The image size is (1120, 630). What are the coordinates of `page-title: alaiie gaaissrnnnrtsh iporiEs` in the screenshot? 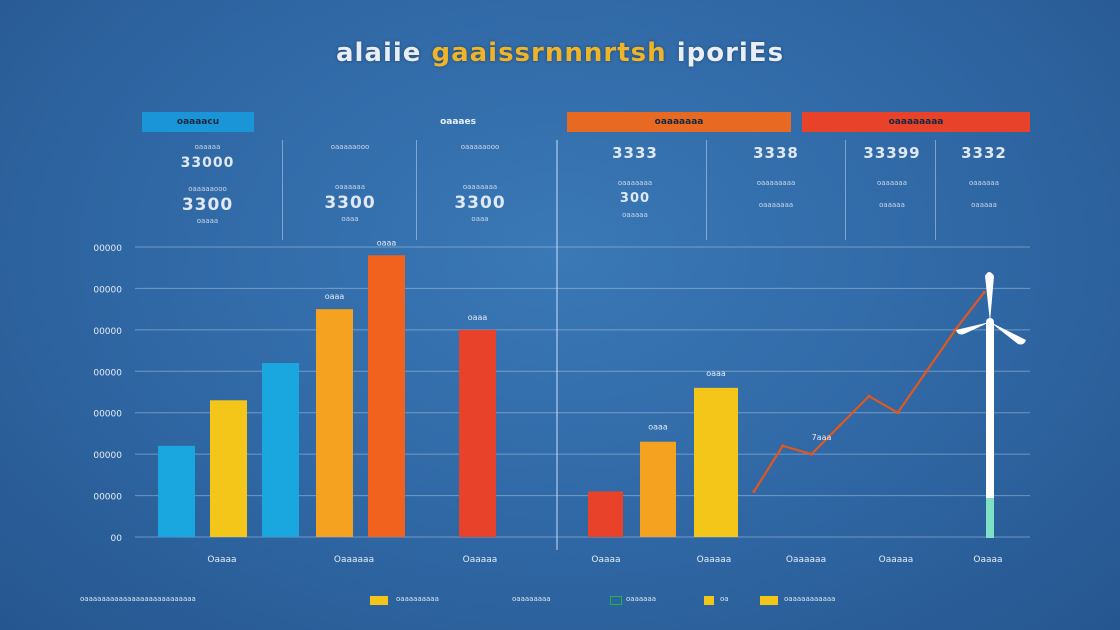 It's located at (560, 53).